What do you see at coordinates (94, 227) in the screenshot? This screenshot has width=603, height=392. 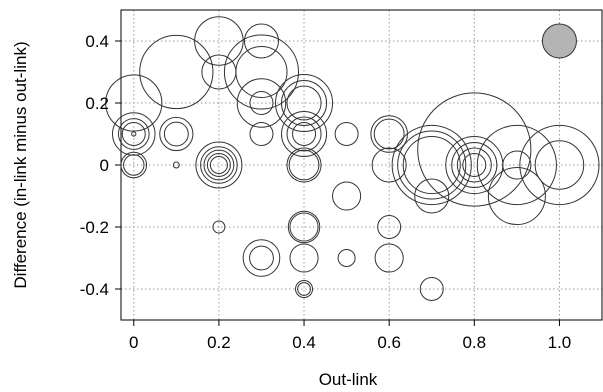 I see `y-tick-label: -0.2` at bounding box center [94, 227].